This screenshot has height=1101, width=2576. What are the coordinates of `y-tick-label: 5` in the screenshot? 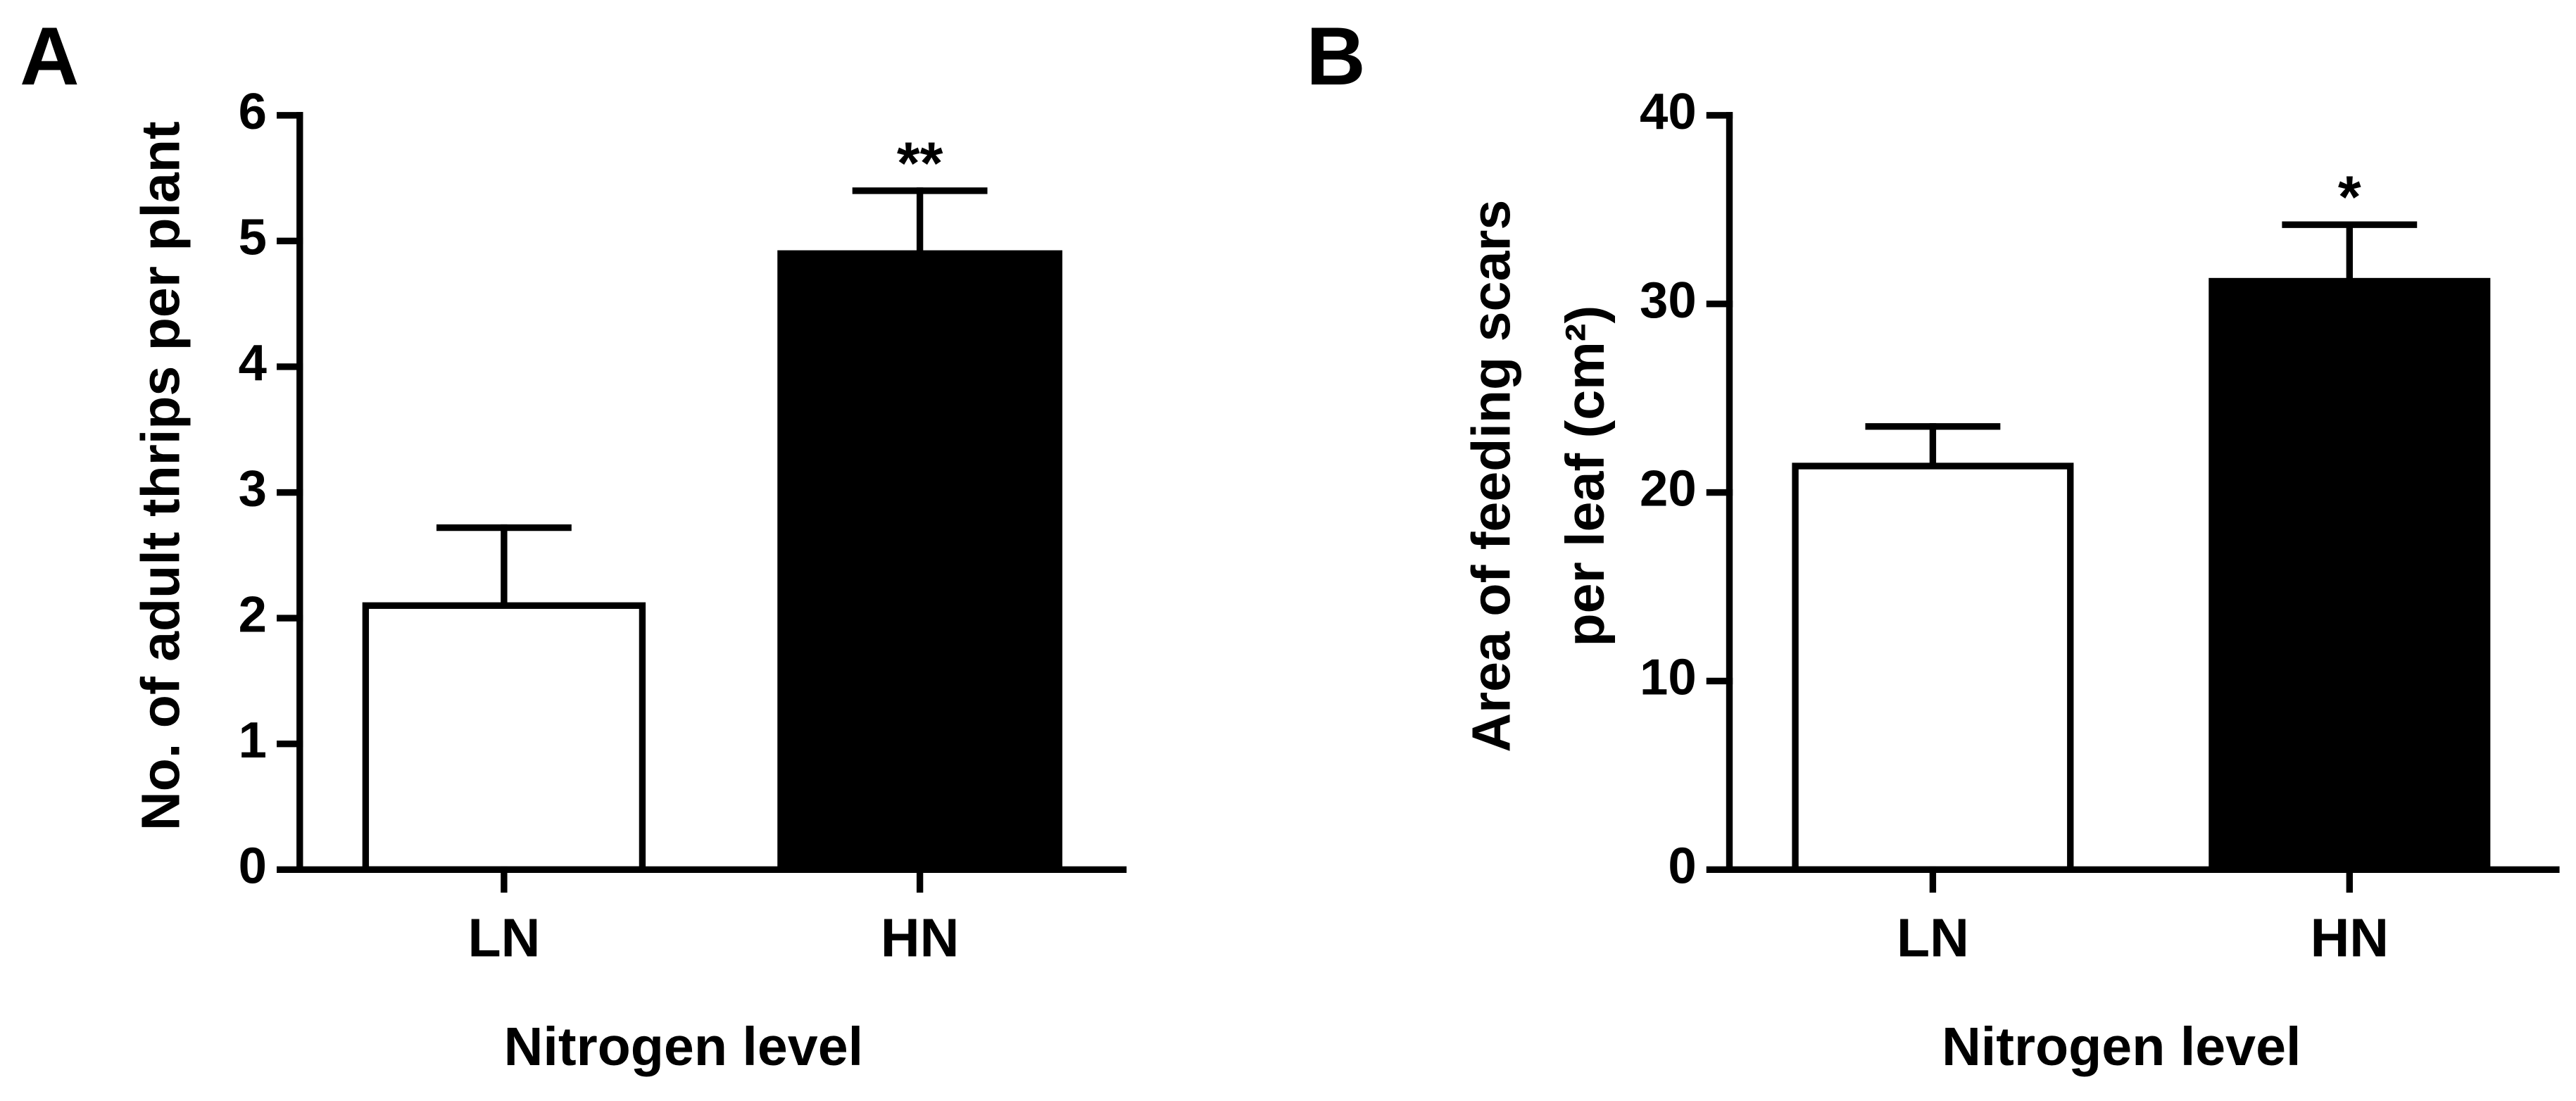 It's located at (253, 237).